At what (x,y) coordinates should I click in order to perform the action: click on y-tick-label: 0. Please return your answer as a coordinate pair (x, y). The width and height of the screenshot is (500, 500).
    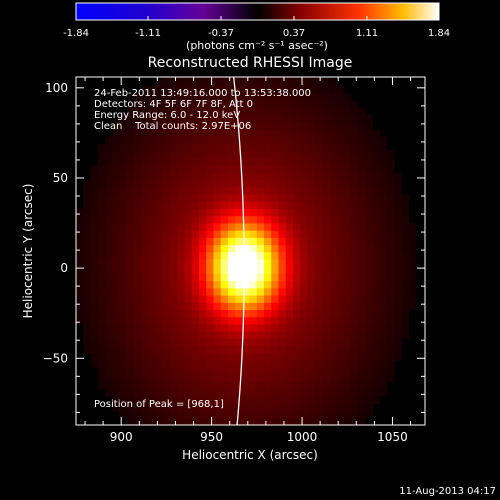
    Looking at the image, I should click on (64, 268).